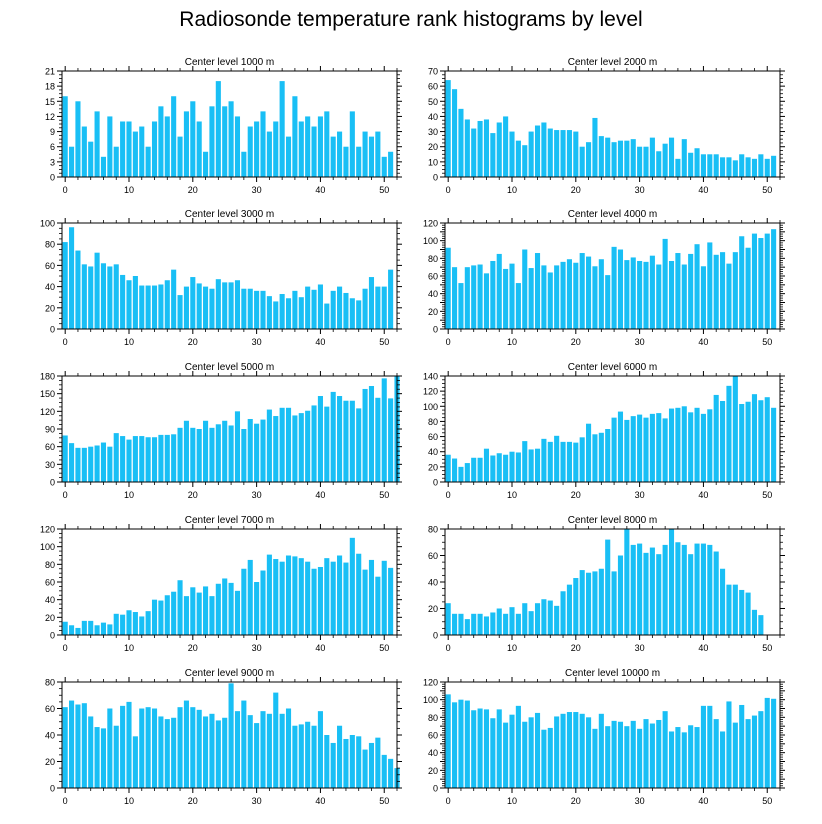 The height and width of the screenshot is (824, 822). Describe the element at coordinates (430, 407) in the screenshot. I see `y-tick-label: 100` at that location.